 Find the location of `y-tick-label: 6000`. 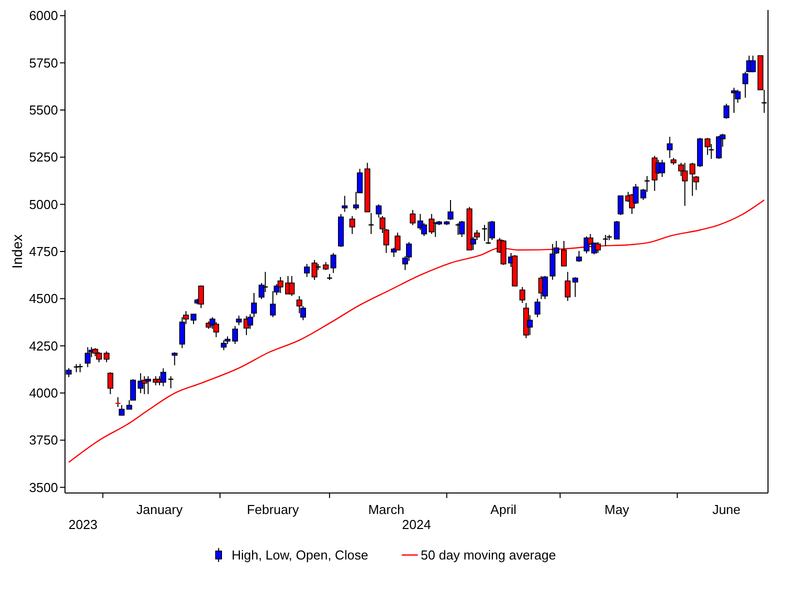

y-tick-label: 6000 is located at coordinates (43, 16).